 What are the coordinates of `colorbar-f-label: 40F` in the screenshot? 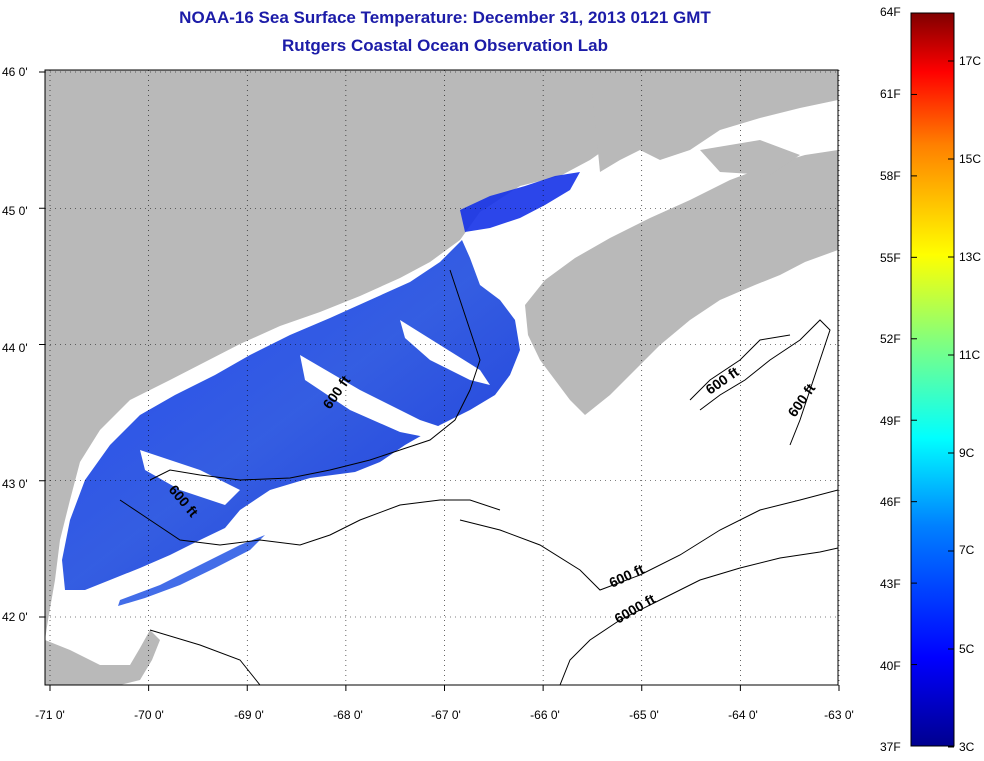 It's located at (890, 666).